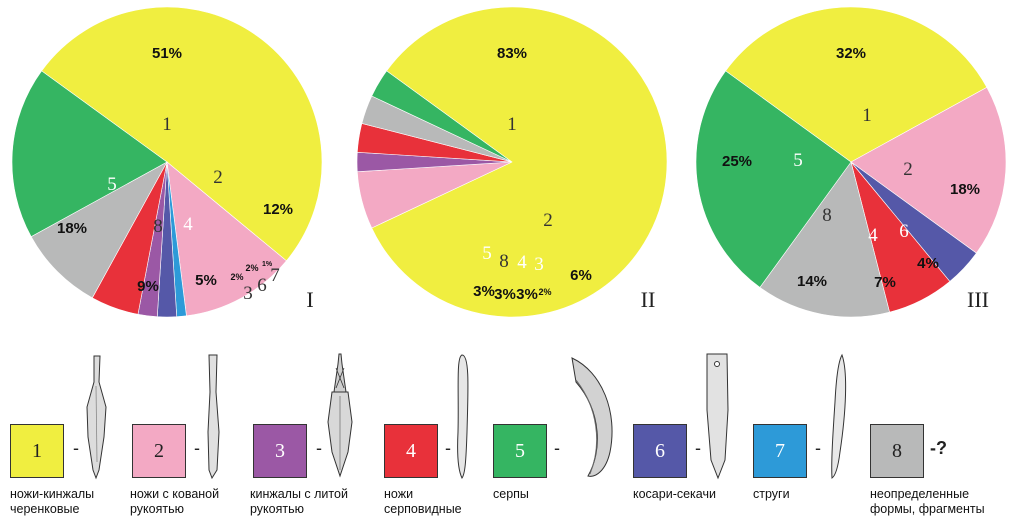 Image resolution: width=1014 pixels, height=518 pixels. What do you see at coordinates (340, 415) in the screenshot?
I see `dagger-cast-handle-drawing` at bounding box center [340, 415].